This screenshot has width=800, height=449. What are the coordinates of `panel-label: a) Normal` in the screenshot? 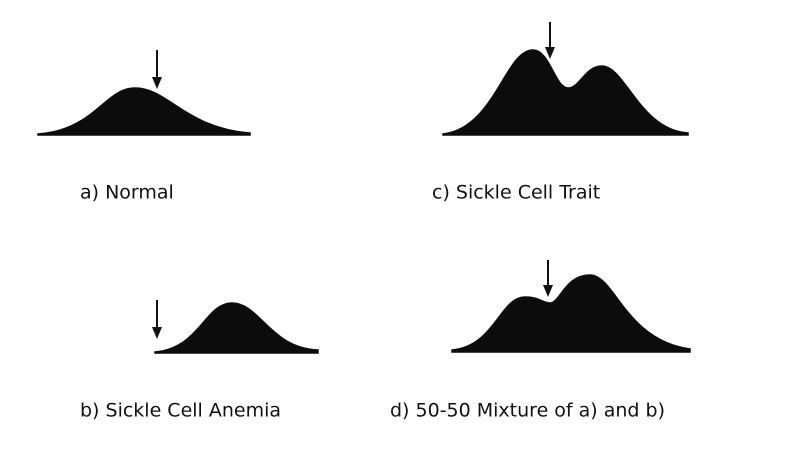 It's located at (127, 193).